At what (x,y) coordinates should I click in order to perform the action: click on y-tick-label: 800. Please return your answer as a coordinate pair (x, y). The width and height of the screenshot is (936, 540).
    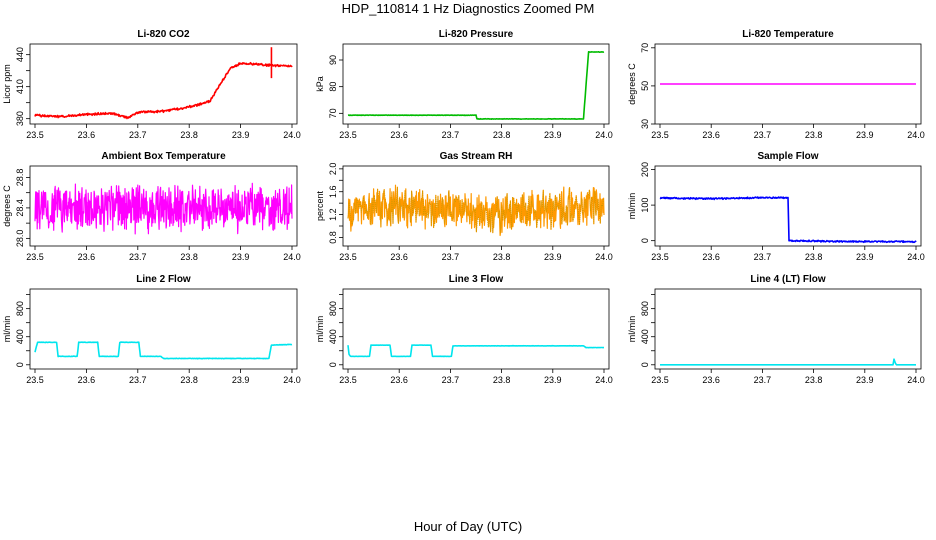
    Looking at the image, I should click on (645, 308).